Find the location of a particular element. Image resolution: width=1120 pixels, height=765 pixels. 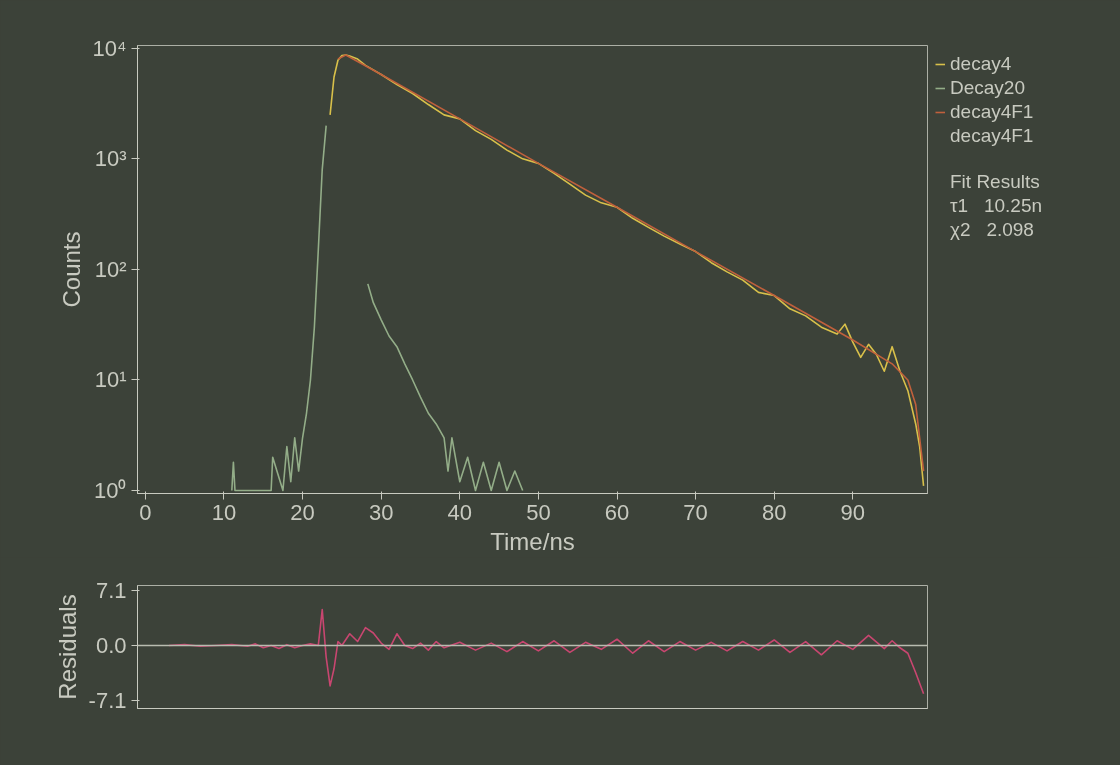

text: χ2 2.098 is located at coordinates (992, 230).